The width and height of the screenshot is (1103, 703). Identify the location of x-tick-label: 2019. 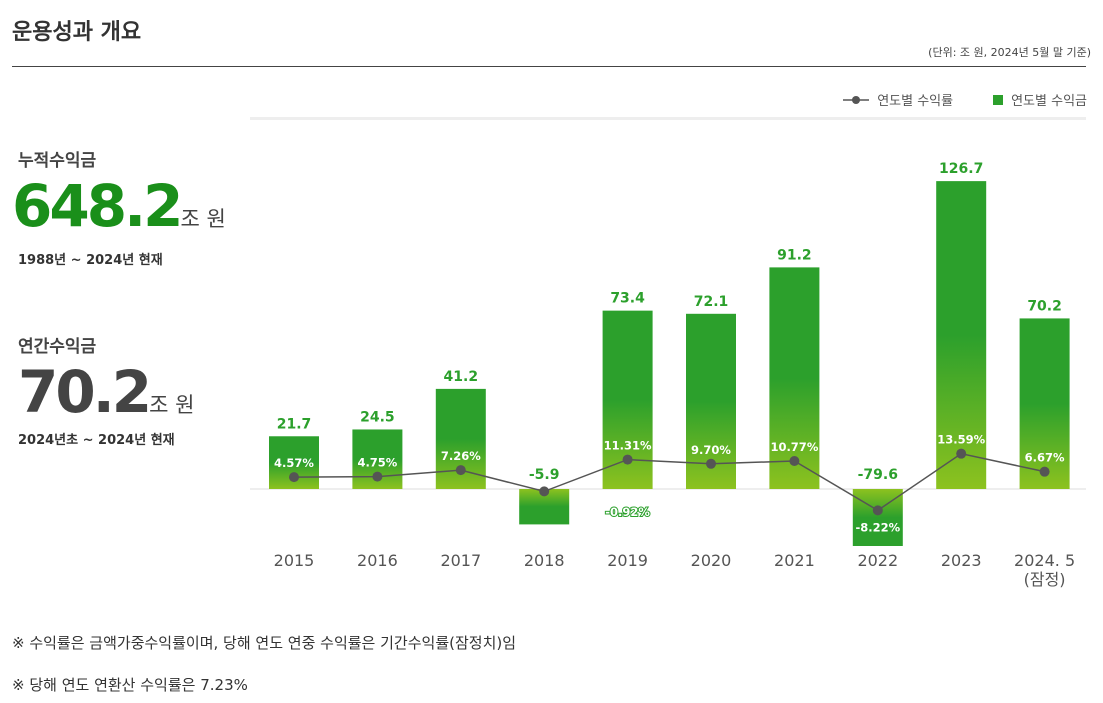
(627, 560).